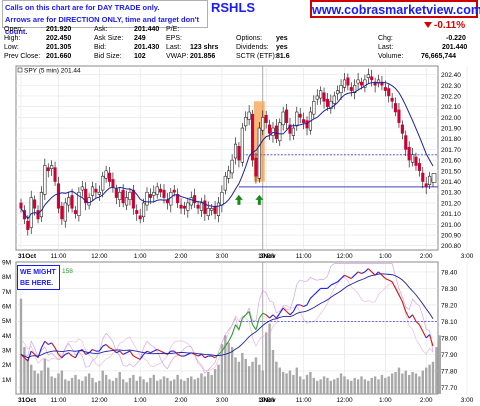 This screenshot has width=480, height=406. I want to click on prev-close-label: Prev Close:, so click(22, 56).